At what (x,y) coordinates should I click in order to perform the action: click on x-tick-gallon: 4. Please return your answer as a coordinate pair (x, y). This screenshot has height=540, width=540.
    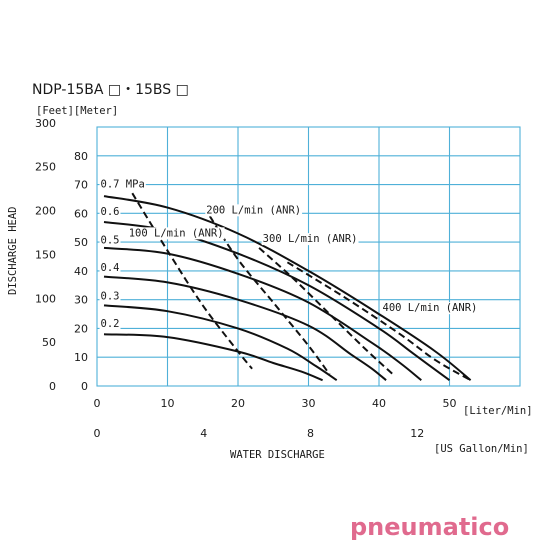
    Looking at the image, I should click on (203, 433).